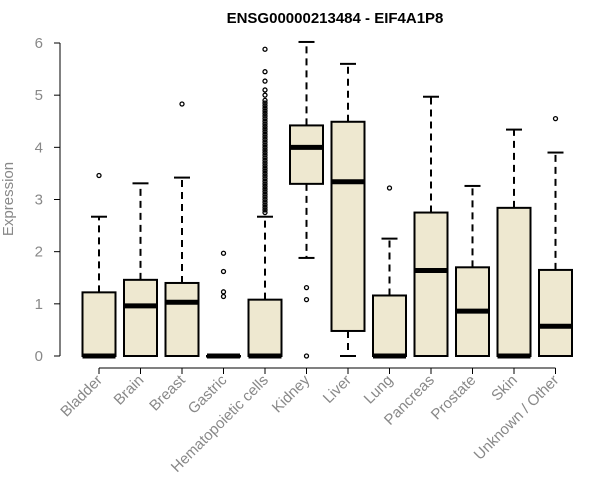 This screenshot has height=500, width=600. I want to click on box-bladder, so click(99, 265).